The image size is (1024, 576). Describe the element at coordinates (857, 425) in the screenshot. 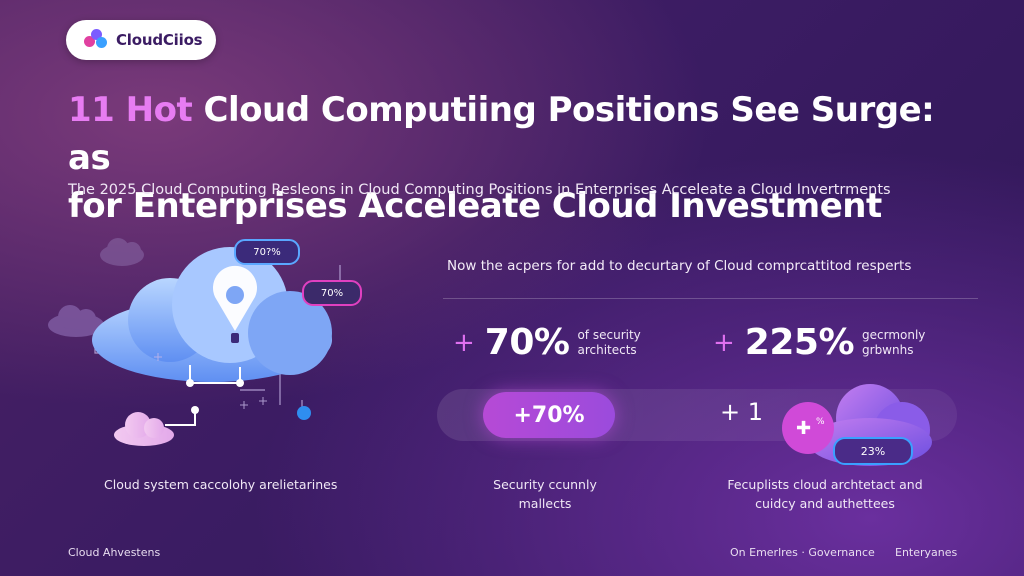

I see `purple-cloud-icon: ✚ %` at that location.